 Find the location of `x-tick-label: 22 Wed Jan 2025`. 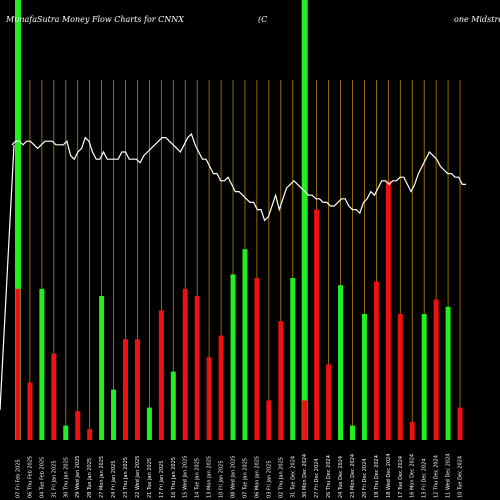

x-tick-label: 22 Wed Jan 2025 is located at coordinates (138, 477).